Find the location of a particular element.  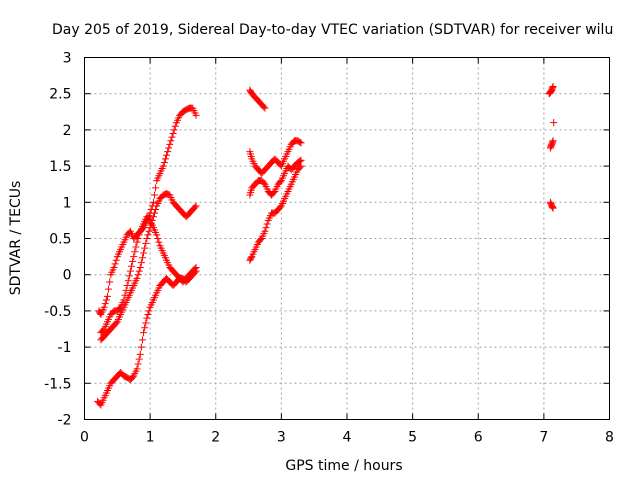

y-tick-label: 1 is located at coordinates (67, 203).